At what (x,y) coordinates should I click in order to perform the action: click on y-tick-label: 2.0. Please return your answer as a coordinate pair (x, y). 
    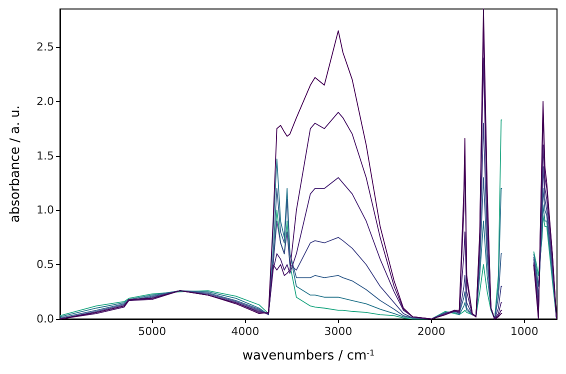
    Looking at the image, I should click on (45, 101).